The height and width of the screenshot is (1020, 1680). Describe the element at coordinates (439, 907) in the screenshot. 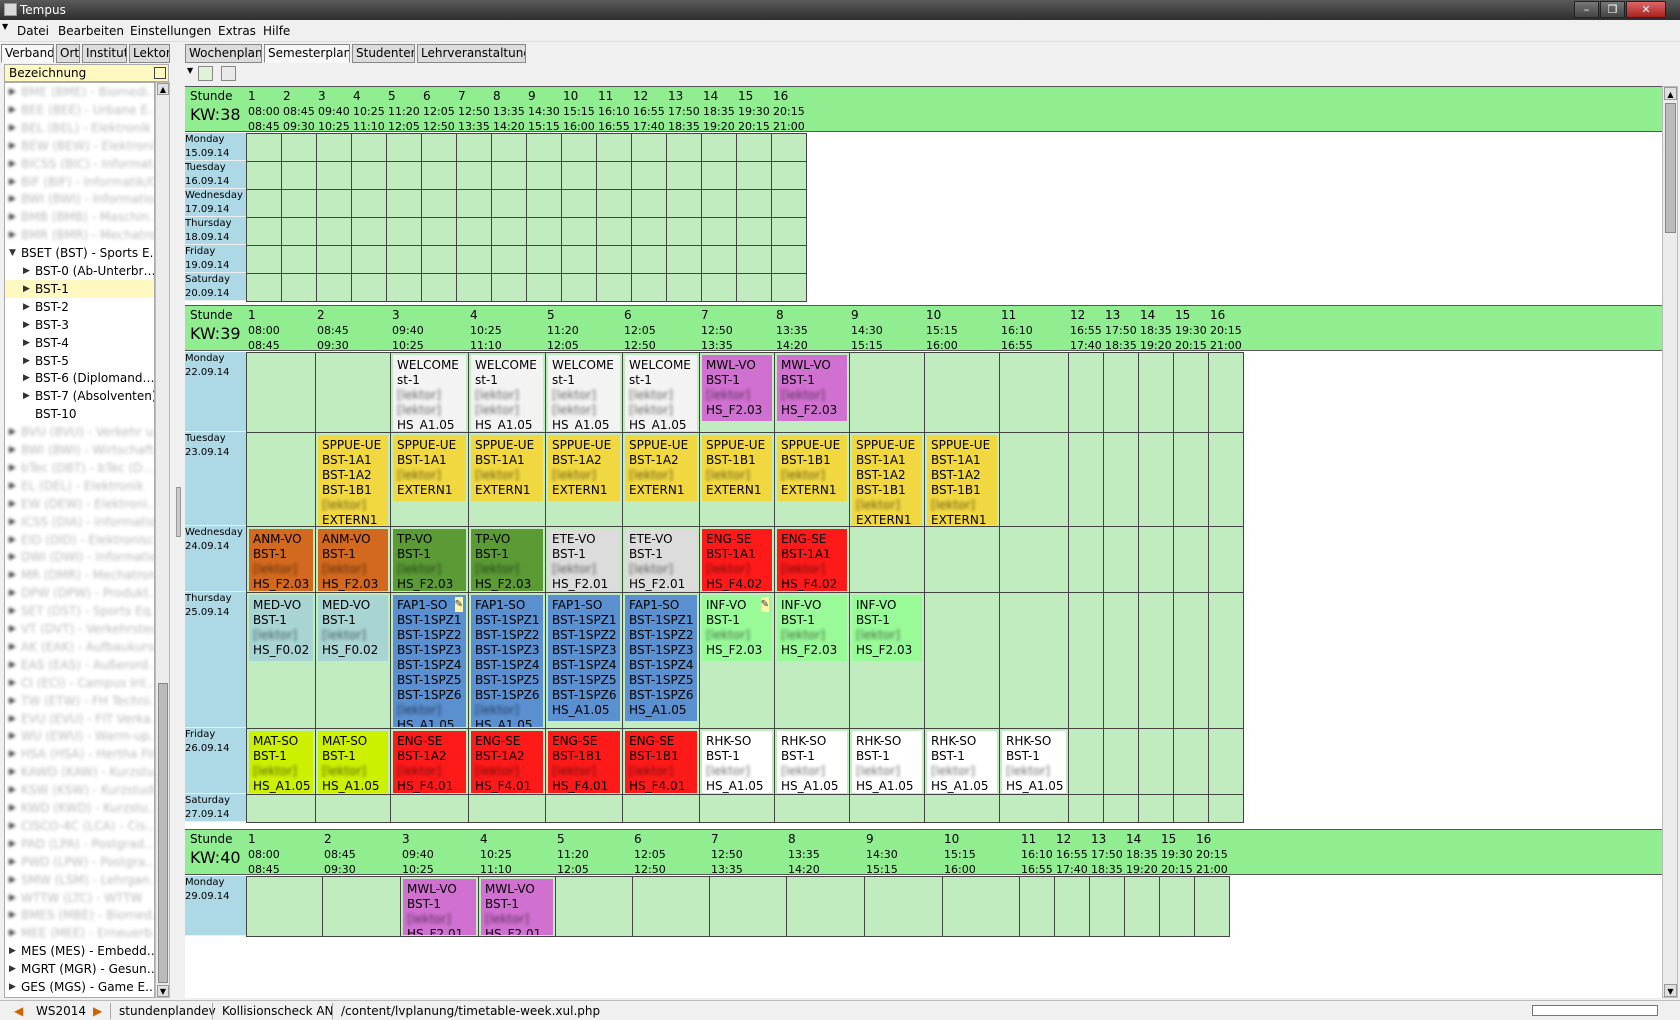

I see `lesson-block: MWL-VO BST-1 [lektor] HS_F2.01` at that location.